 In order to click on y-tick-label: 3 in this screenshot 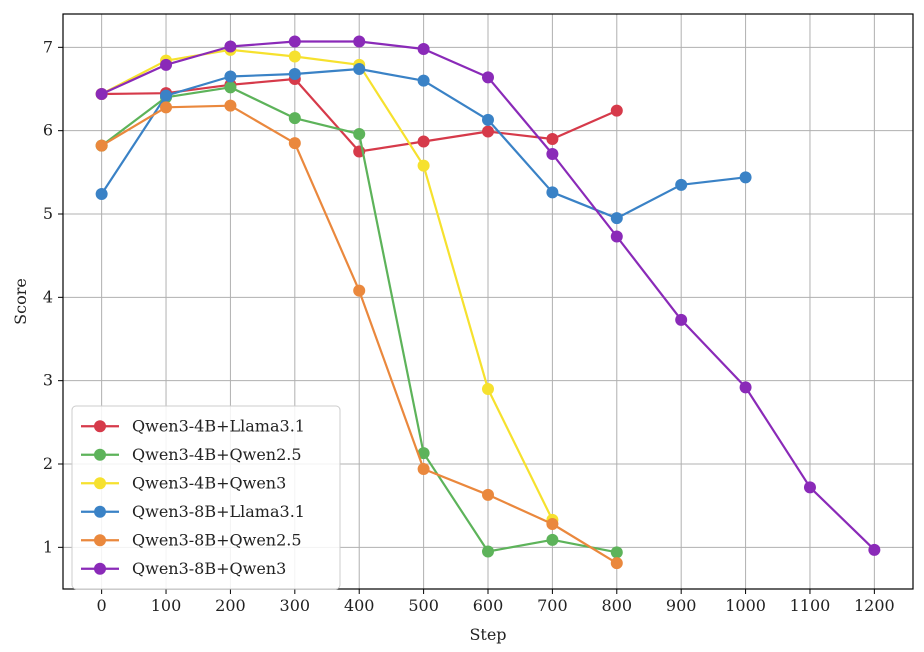, I will do `click(48, 380)`.